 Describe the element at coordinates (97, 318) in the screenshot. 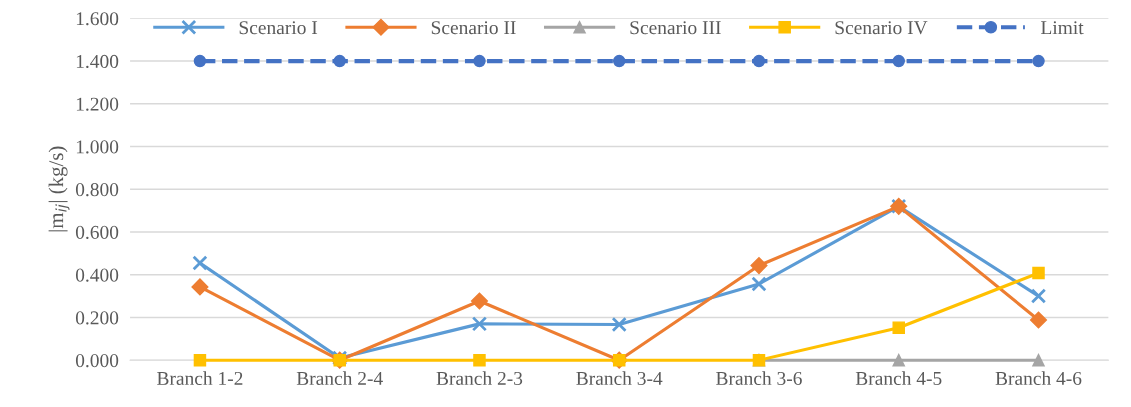

I see `y-tick-label: 0.200` at that location.